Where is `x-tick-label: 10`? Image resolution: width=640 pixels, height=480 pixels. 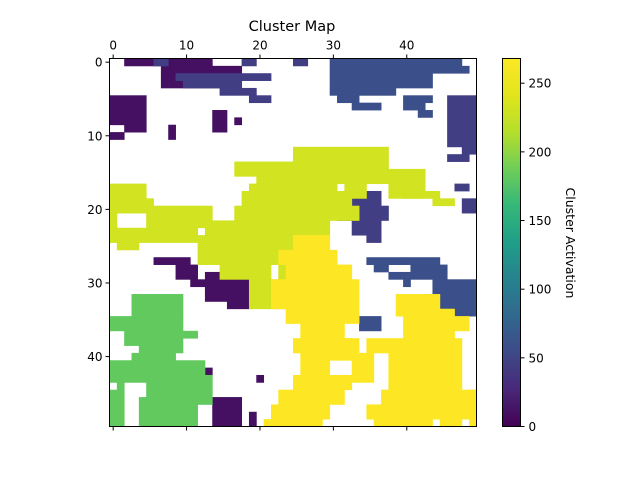 x-tick-label: 10 is located at coordinates (186, 46).